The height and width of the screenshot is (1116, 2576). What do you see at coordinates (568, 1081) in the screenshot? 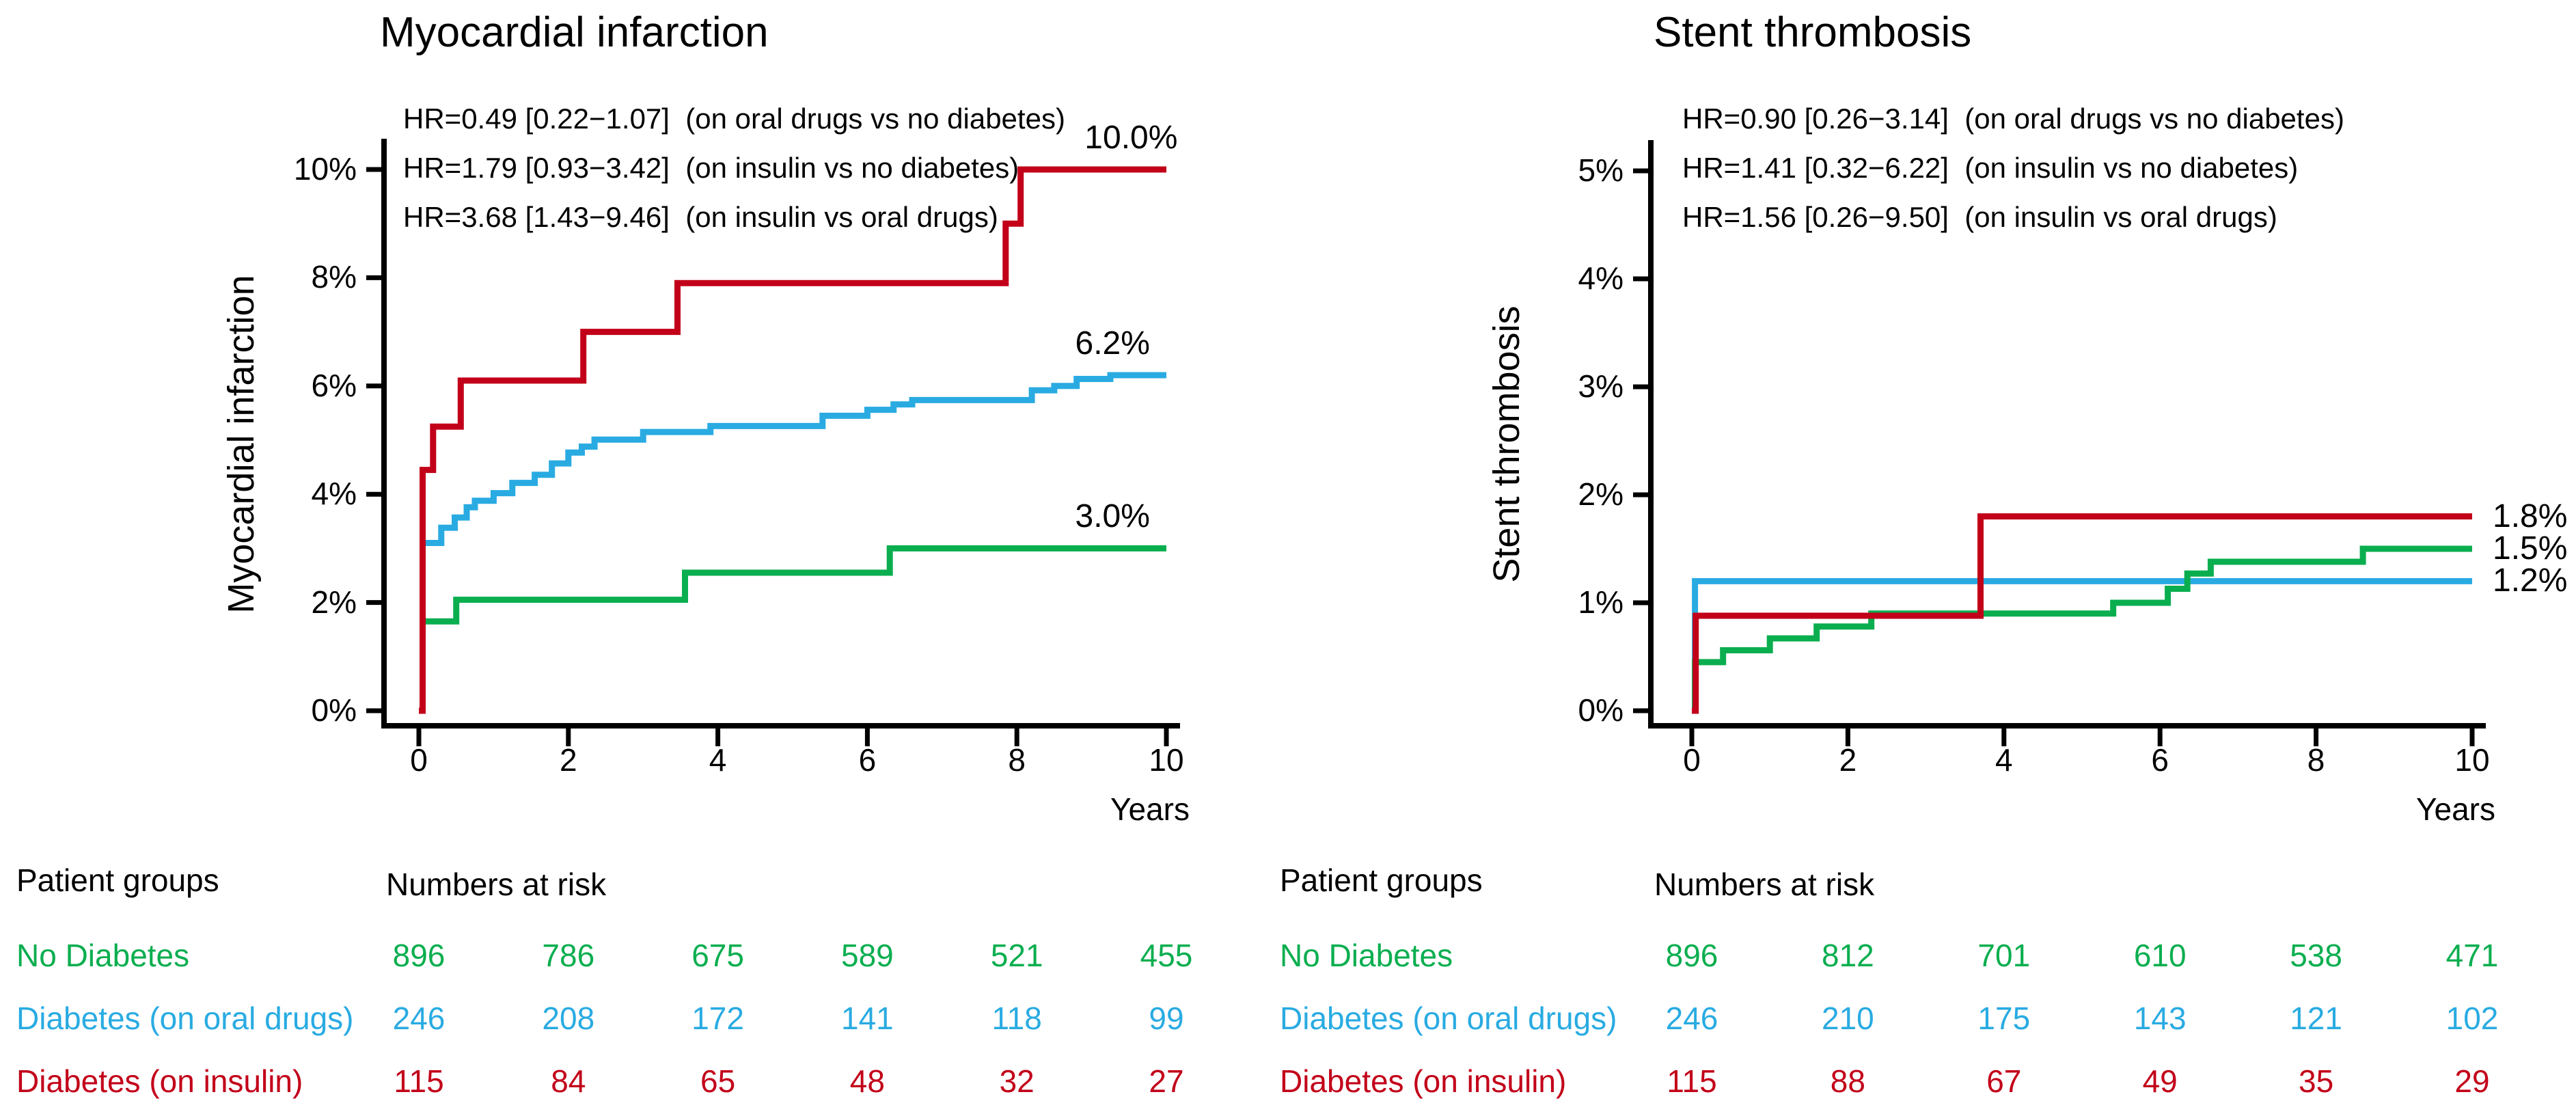
I see `risk-value: 84` at bounding box center [568, 1081].